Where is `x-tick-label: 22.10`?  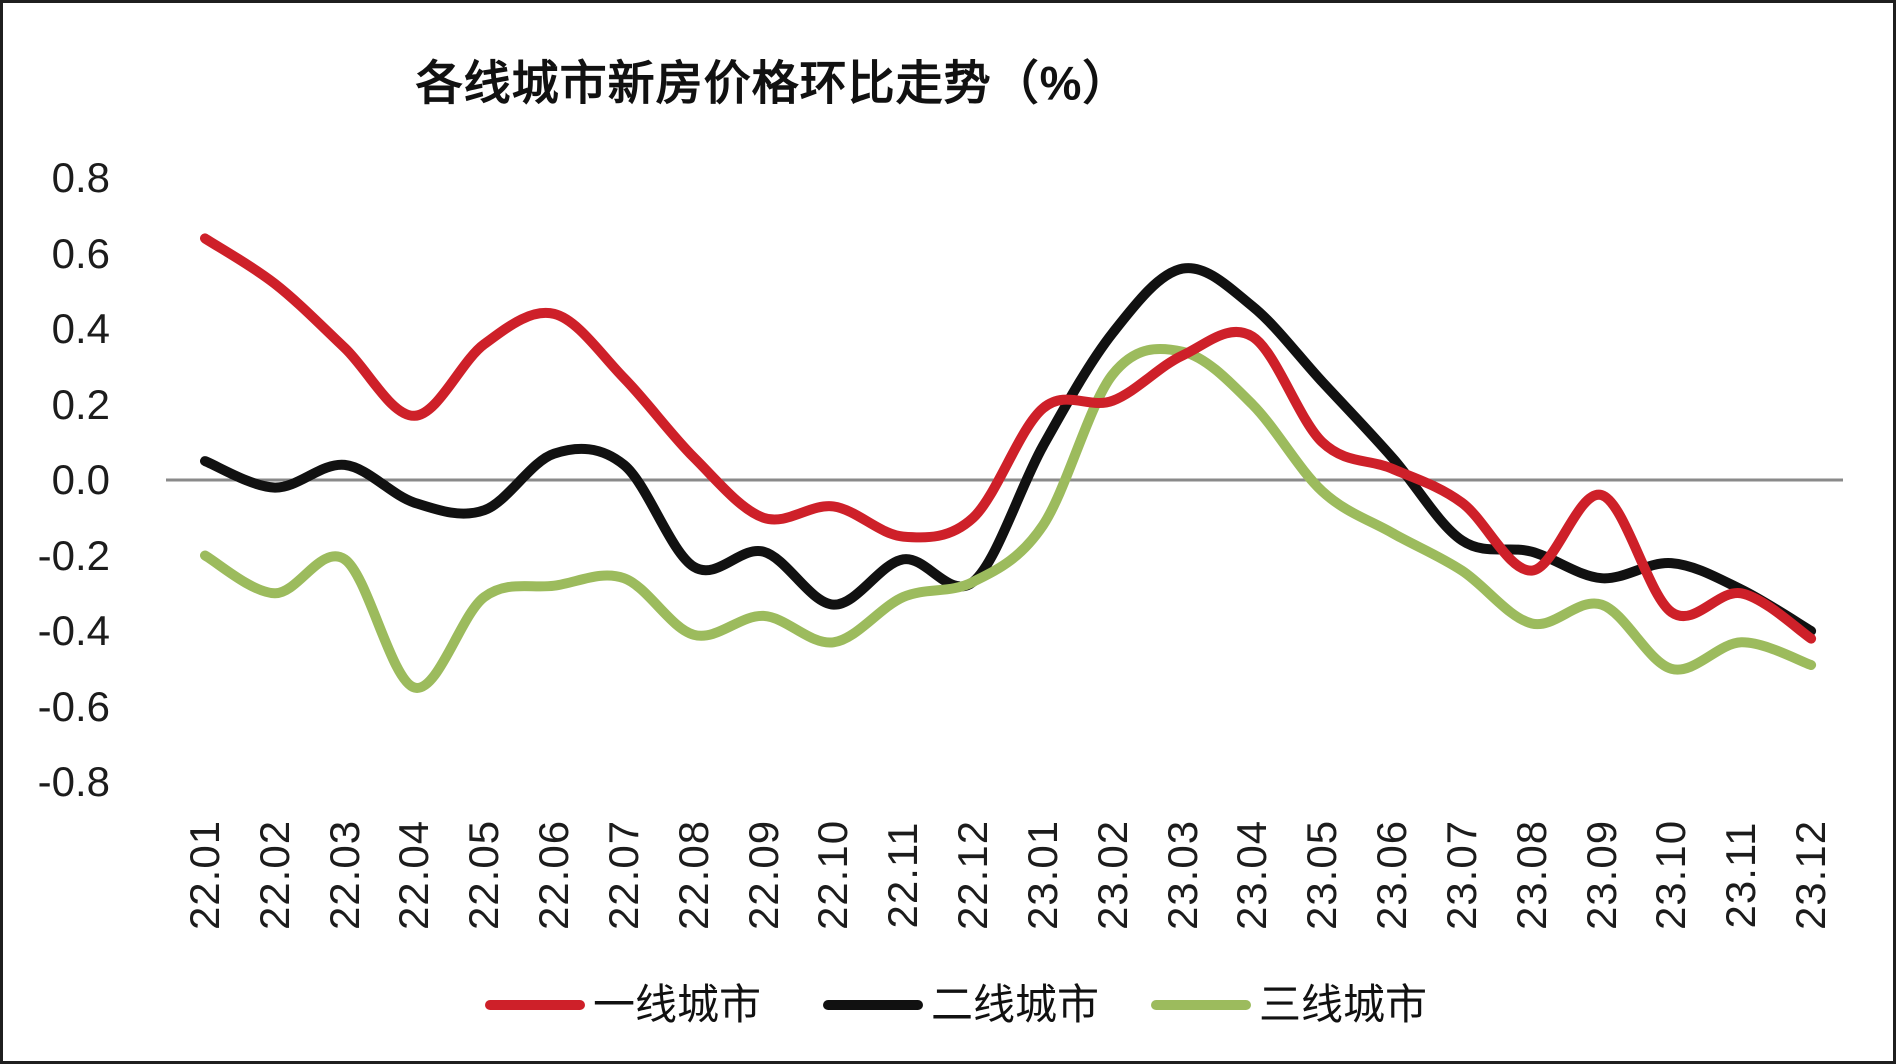
x-tick-label: 22.10 is located at coordinates (833, 875).